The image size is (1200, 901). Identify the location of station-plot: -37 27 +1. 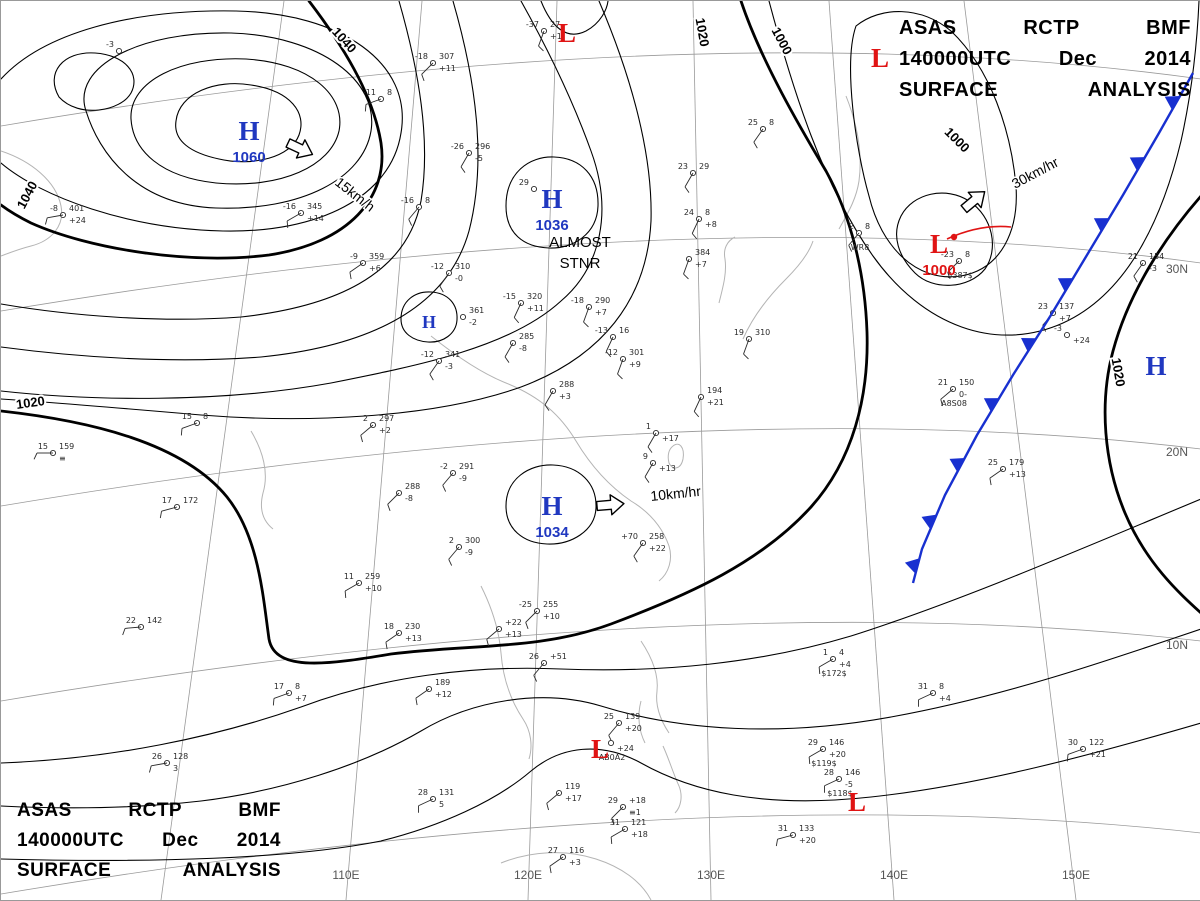
(544, 36).